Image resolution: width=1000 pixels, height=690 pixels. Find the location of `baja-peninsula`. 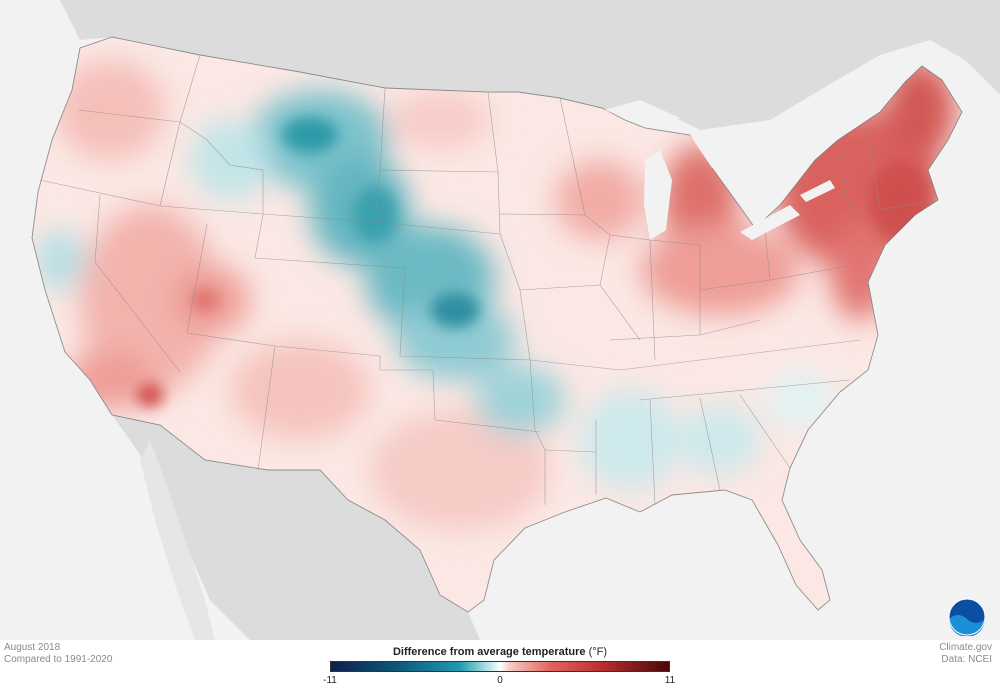

baja-peninsula is located at coordinates (177, 540).